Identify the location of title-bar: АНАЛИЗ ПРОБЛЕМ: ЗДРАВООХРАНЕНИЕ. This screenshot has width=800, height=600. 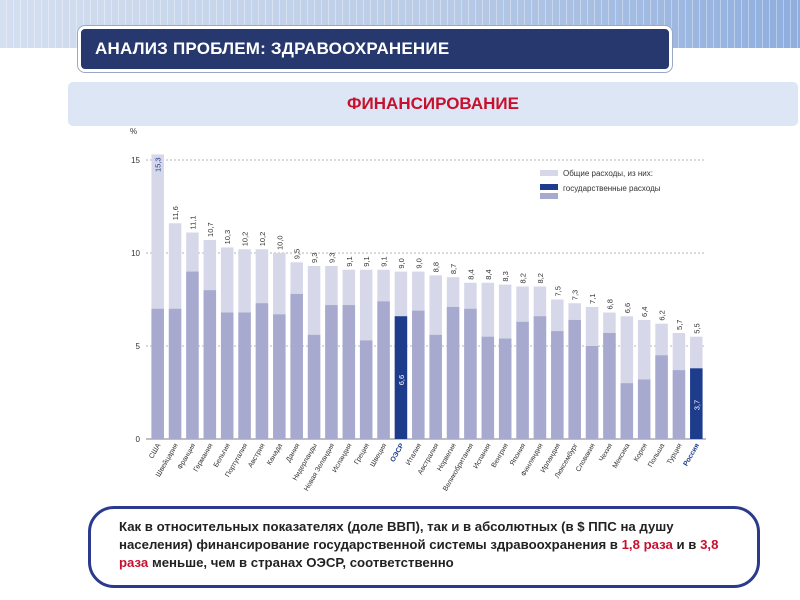
(375, 49).